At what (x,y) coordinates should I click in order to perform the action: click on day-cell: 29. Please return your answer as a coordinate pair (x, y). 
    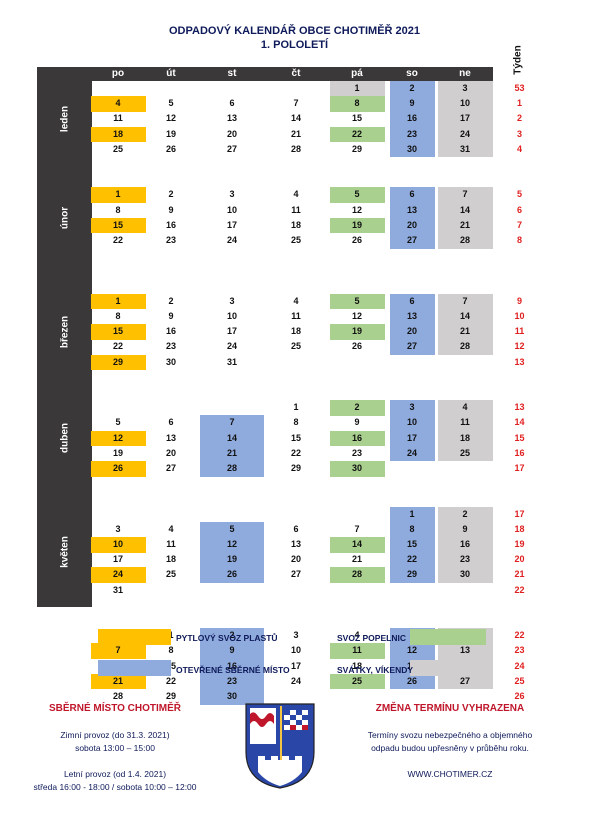
    Looking at the image, I should click on (170, 696).